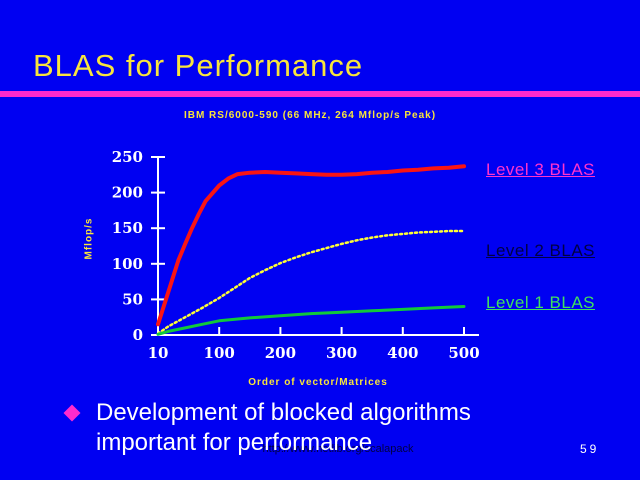 The height and width of the screenshot is (480, 640). Describe the element at coordinates (338, 449) in the screenshot. I see `footer-url-link: http://www.netlib.org/scalapack` at that location.